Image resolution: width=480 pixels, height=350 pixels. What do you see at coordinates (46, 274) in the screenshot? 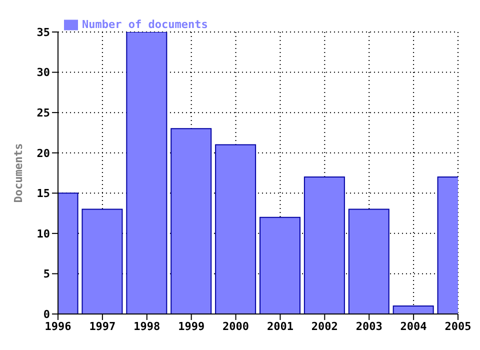
I see `y-tick-label: 5` at bounding box center [46, 274].